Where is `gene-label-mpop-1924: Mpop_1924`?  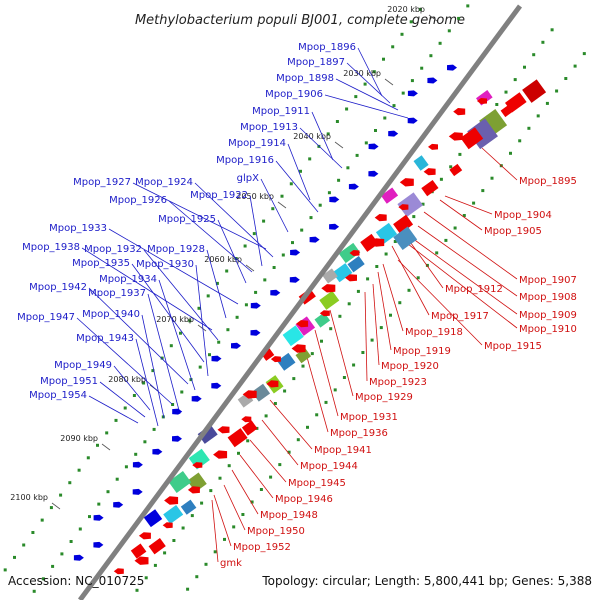 gene-label-mpop-1924: Mpop_1924 is located at coordinates (164, 182).